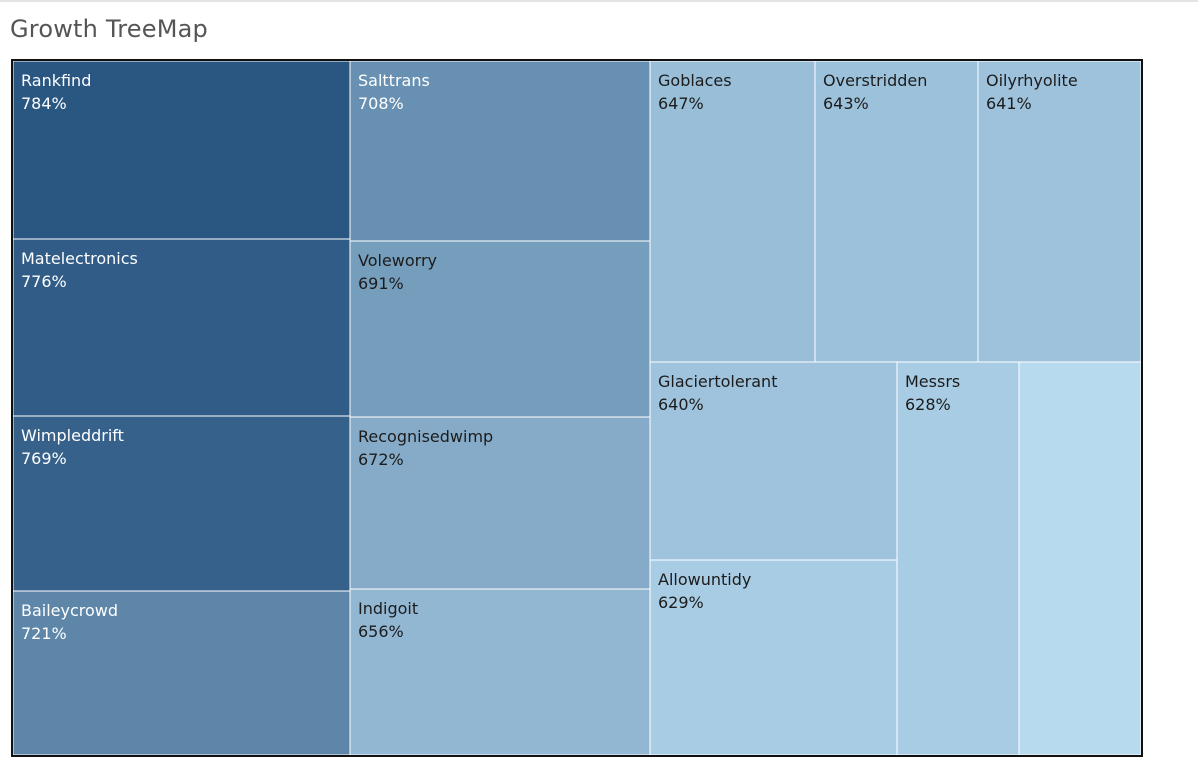 This screenshot has width=1198, height=762. What do you see at coordinates (717, 381) in the screenshot?
I see `treemap-cell-name: Glaciertolerant` at bounding box center [717, 381].